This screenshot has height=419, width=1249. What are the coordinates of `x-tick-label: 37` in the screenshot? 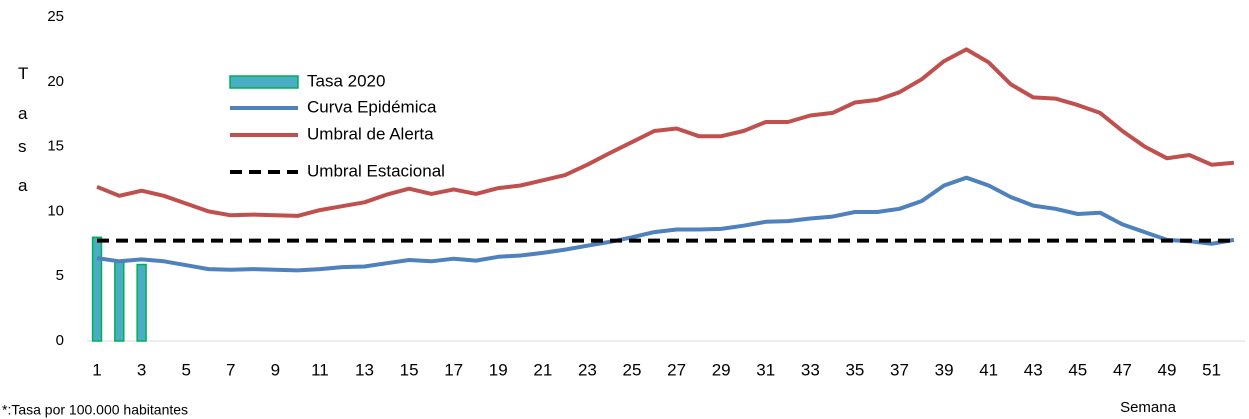 It's located at (899, 369).